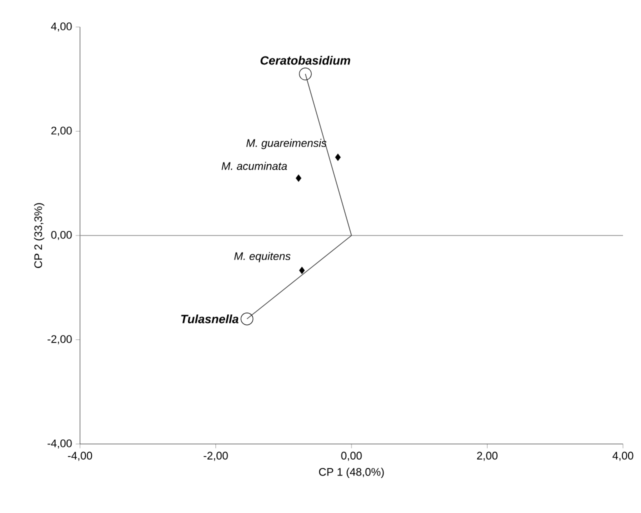  Describe the element at coordinates (39, 235) in the screenshot. I see `y-axis-title: CP 2 (33,3%)` at that location.